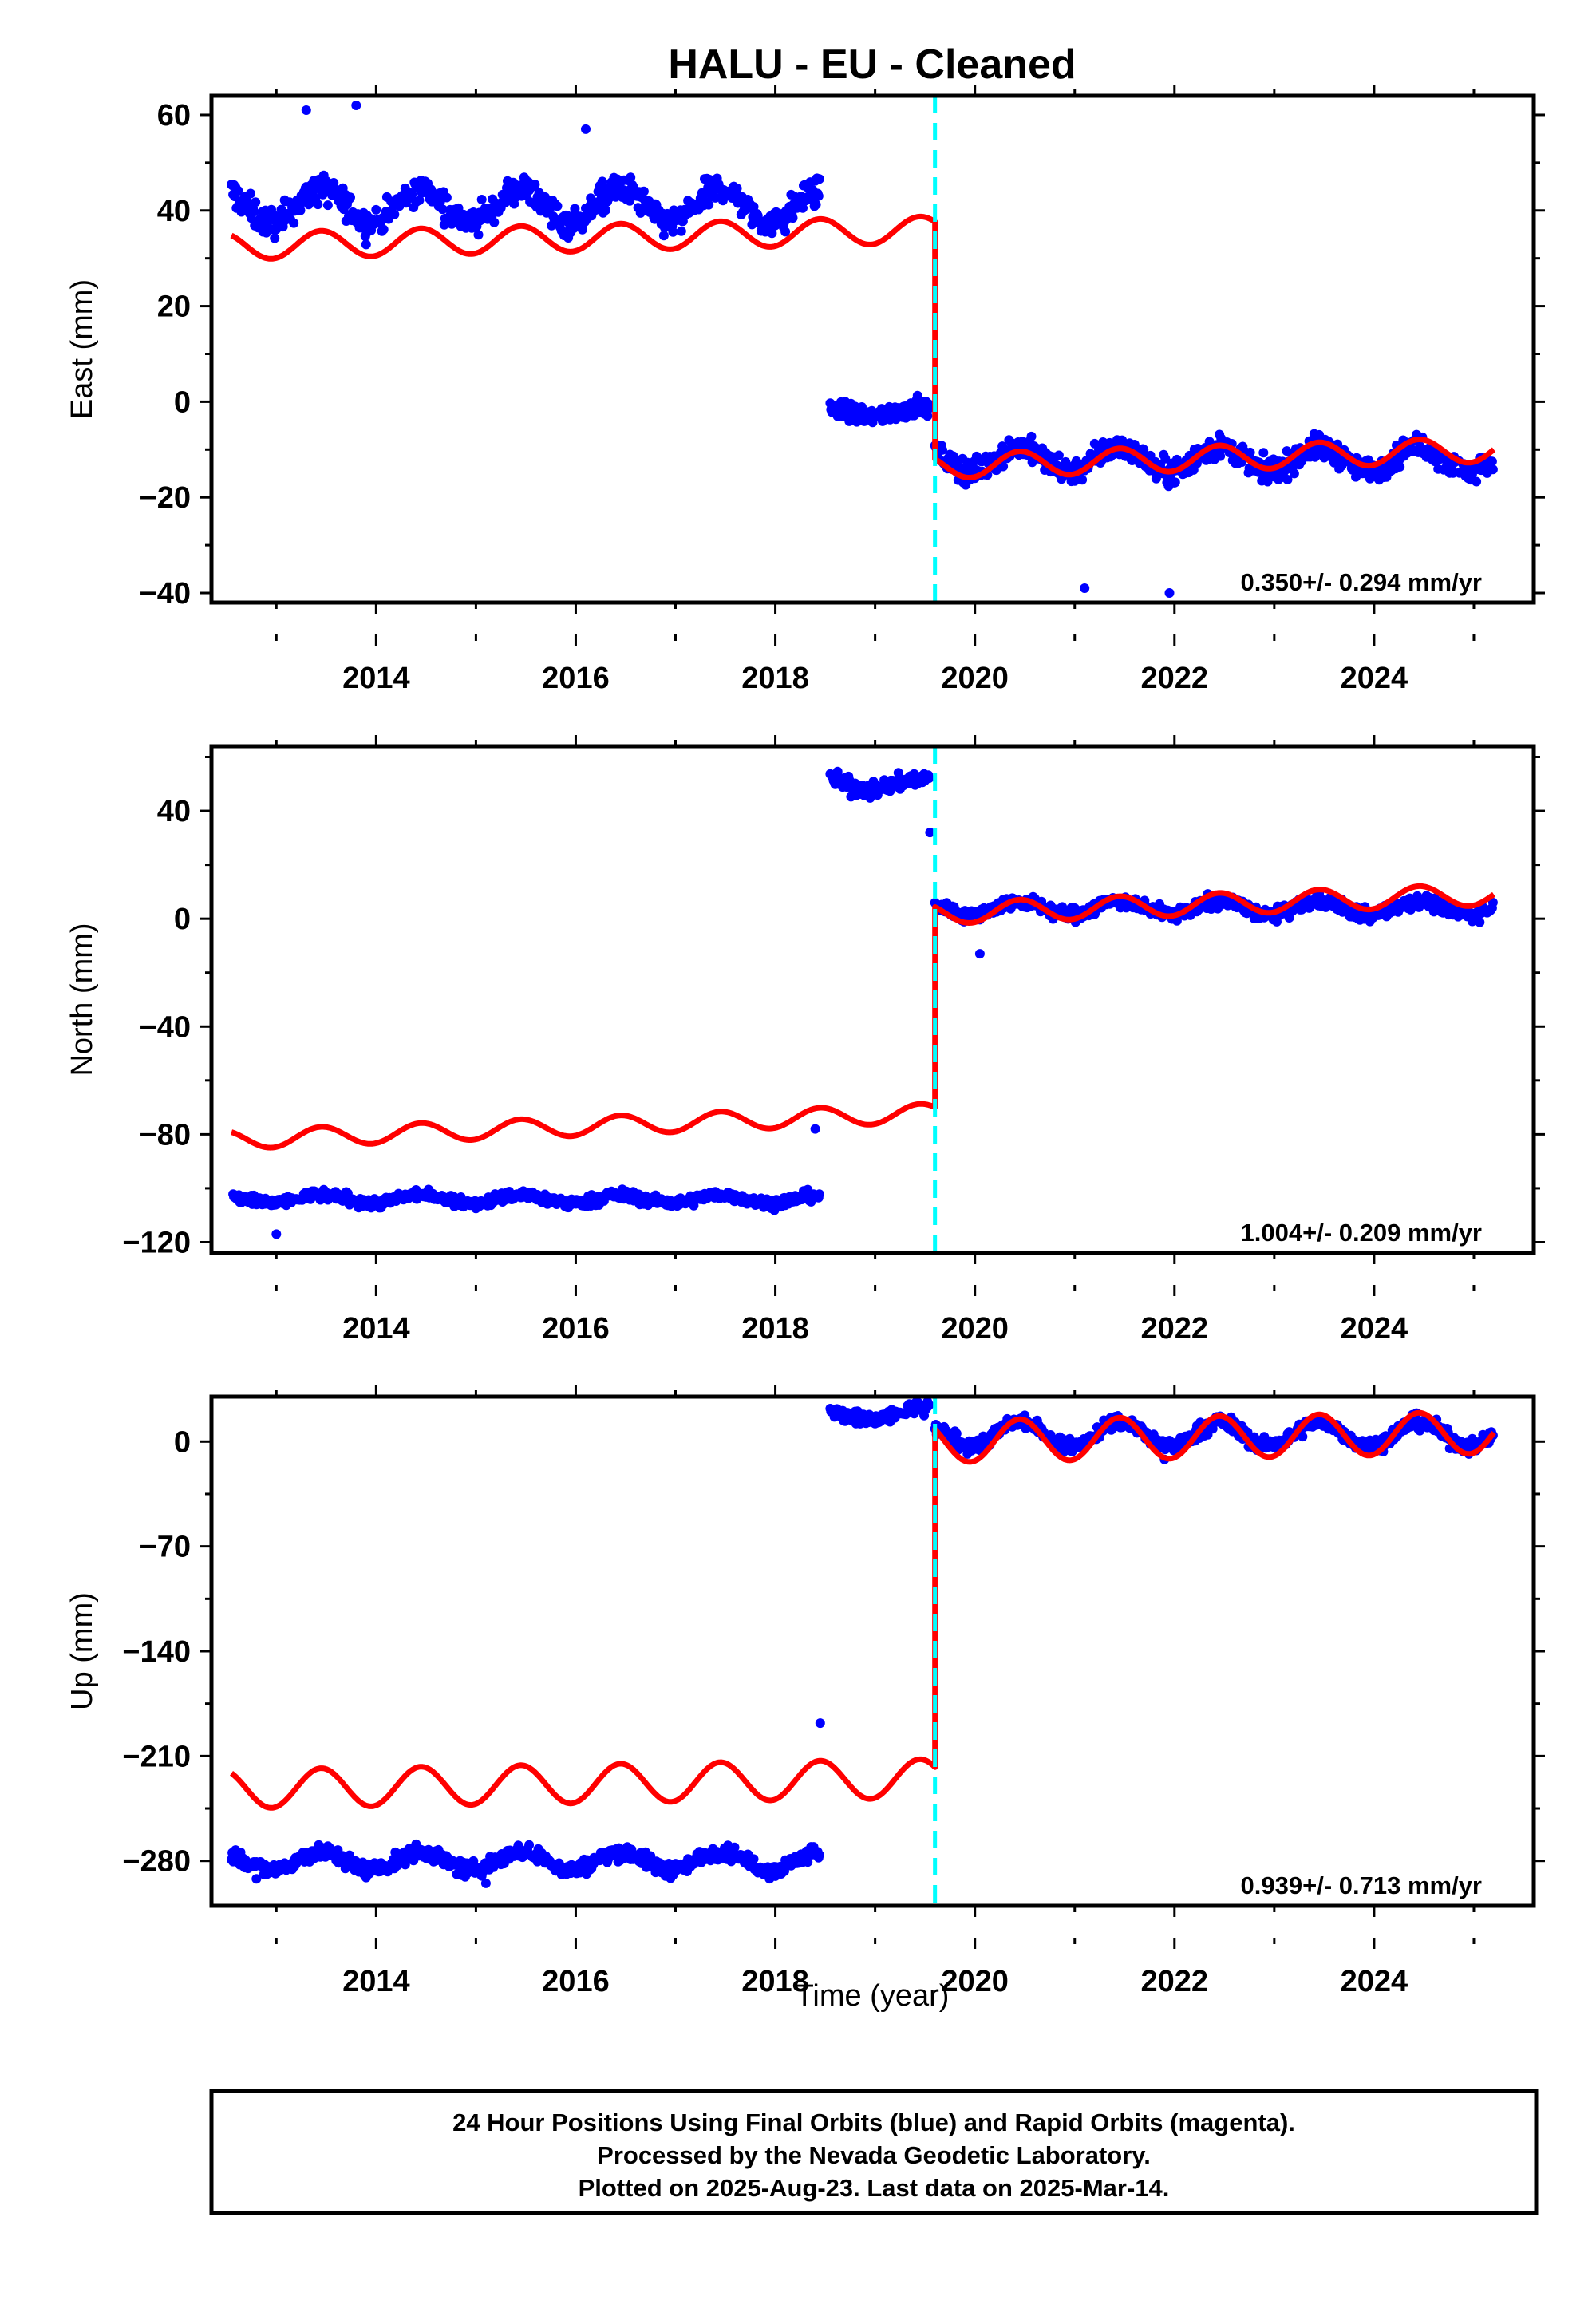 Image resolution: width=1596 pixels, height=2316 pixels. Describe the element at coordinates (1361, 1233) in the screenshot. I see `north-rate-label: 1.004+/- 0.209 mm/yr` at that location.